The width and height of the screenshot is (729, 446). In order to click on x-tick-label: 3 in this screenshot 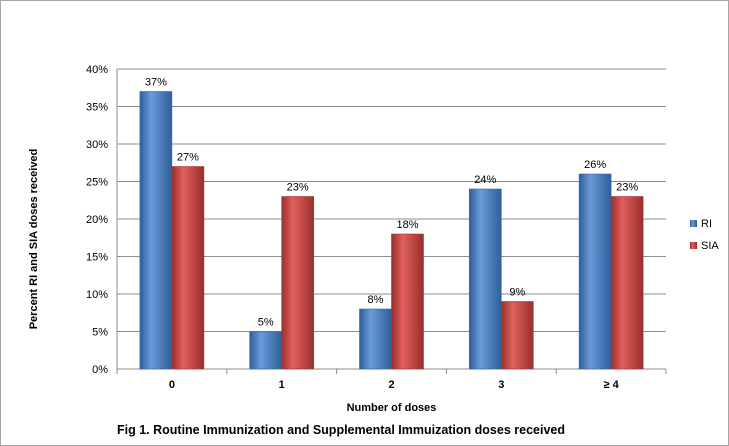, I will do `click(501, 385)`.